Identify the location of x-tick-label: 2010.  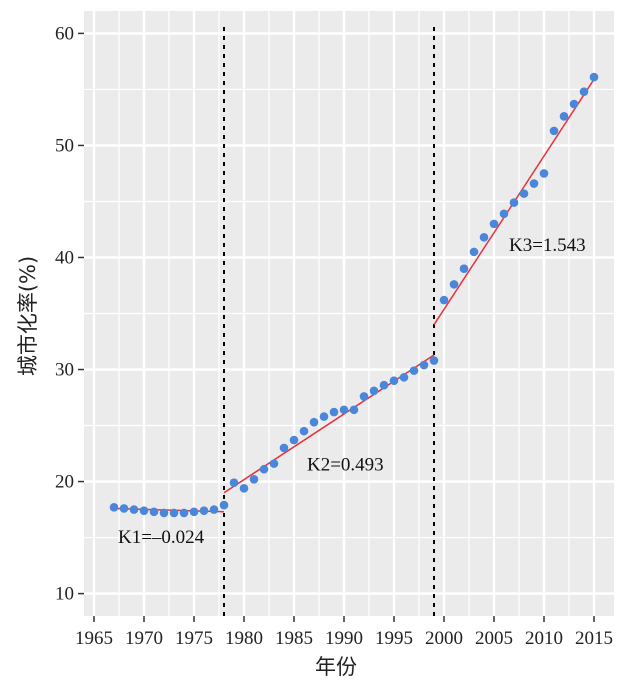
(544, 638).